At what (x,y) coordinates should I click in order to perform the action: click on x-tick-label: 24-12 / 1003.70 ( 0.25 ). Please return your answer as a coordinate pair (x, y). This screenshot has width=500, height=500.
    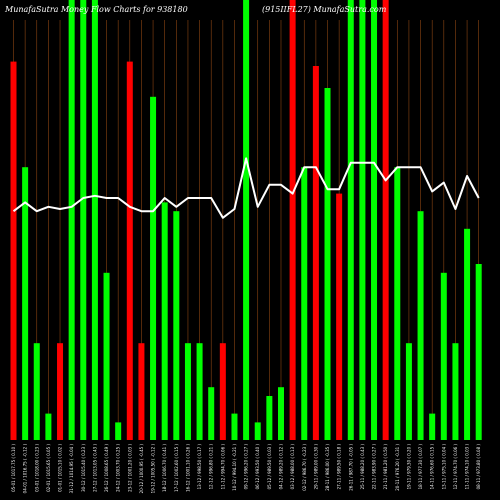
    Looking at the image, I should click on (118, 468).